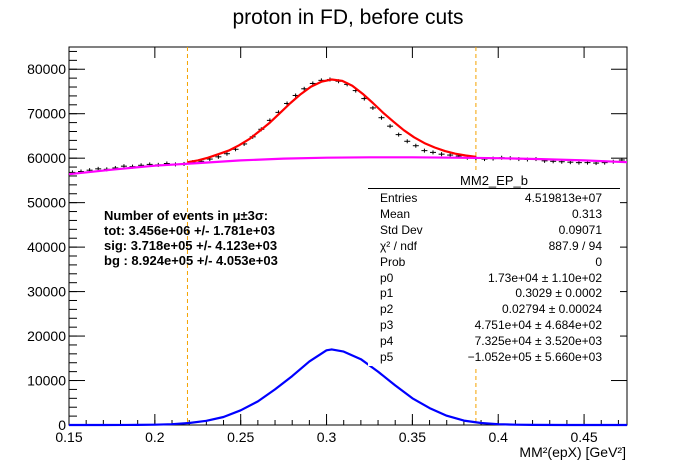 Image resolution: width=696 pixels, height=472 pixels. I want to click on stats-row: p1 0.3029 ± 0.0002, so click(491, 294).